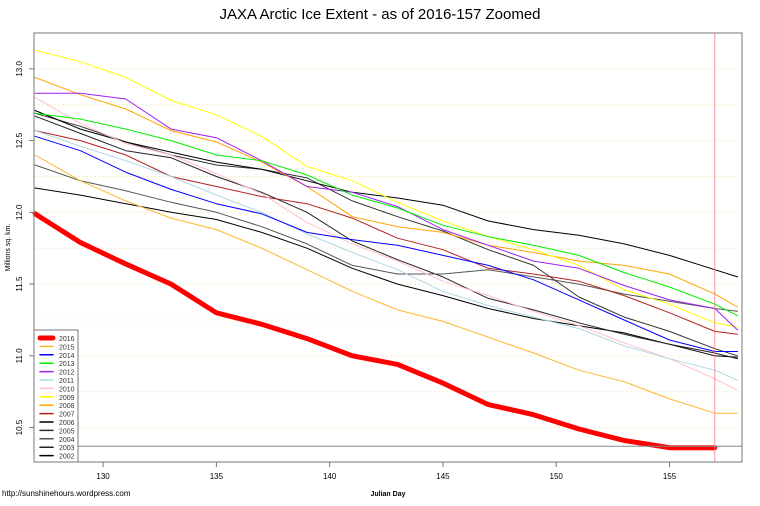 Image resolution: width=760 pixels, height=506 pixels. Describe the element at coordinates (66, 493) in the screenshot. I see `source-url: http://sunshinehours.wordpress.com` at that location.